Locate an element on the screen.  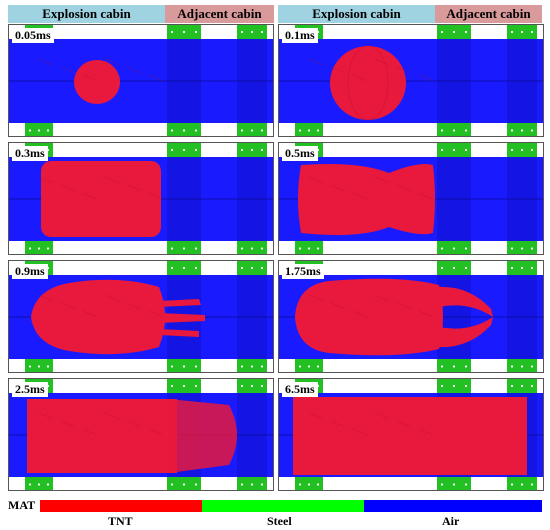
frame-panel: 1.75ms is located at coordinates (411, 316).